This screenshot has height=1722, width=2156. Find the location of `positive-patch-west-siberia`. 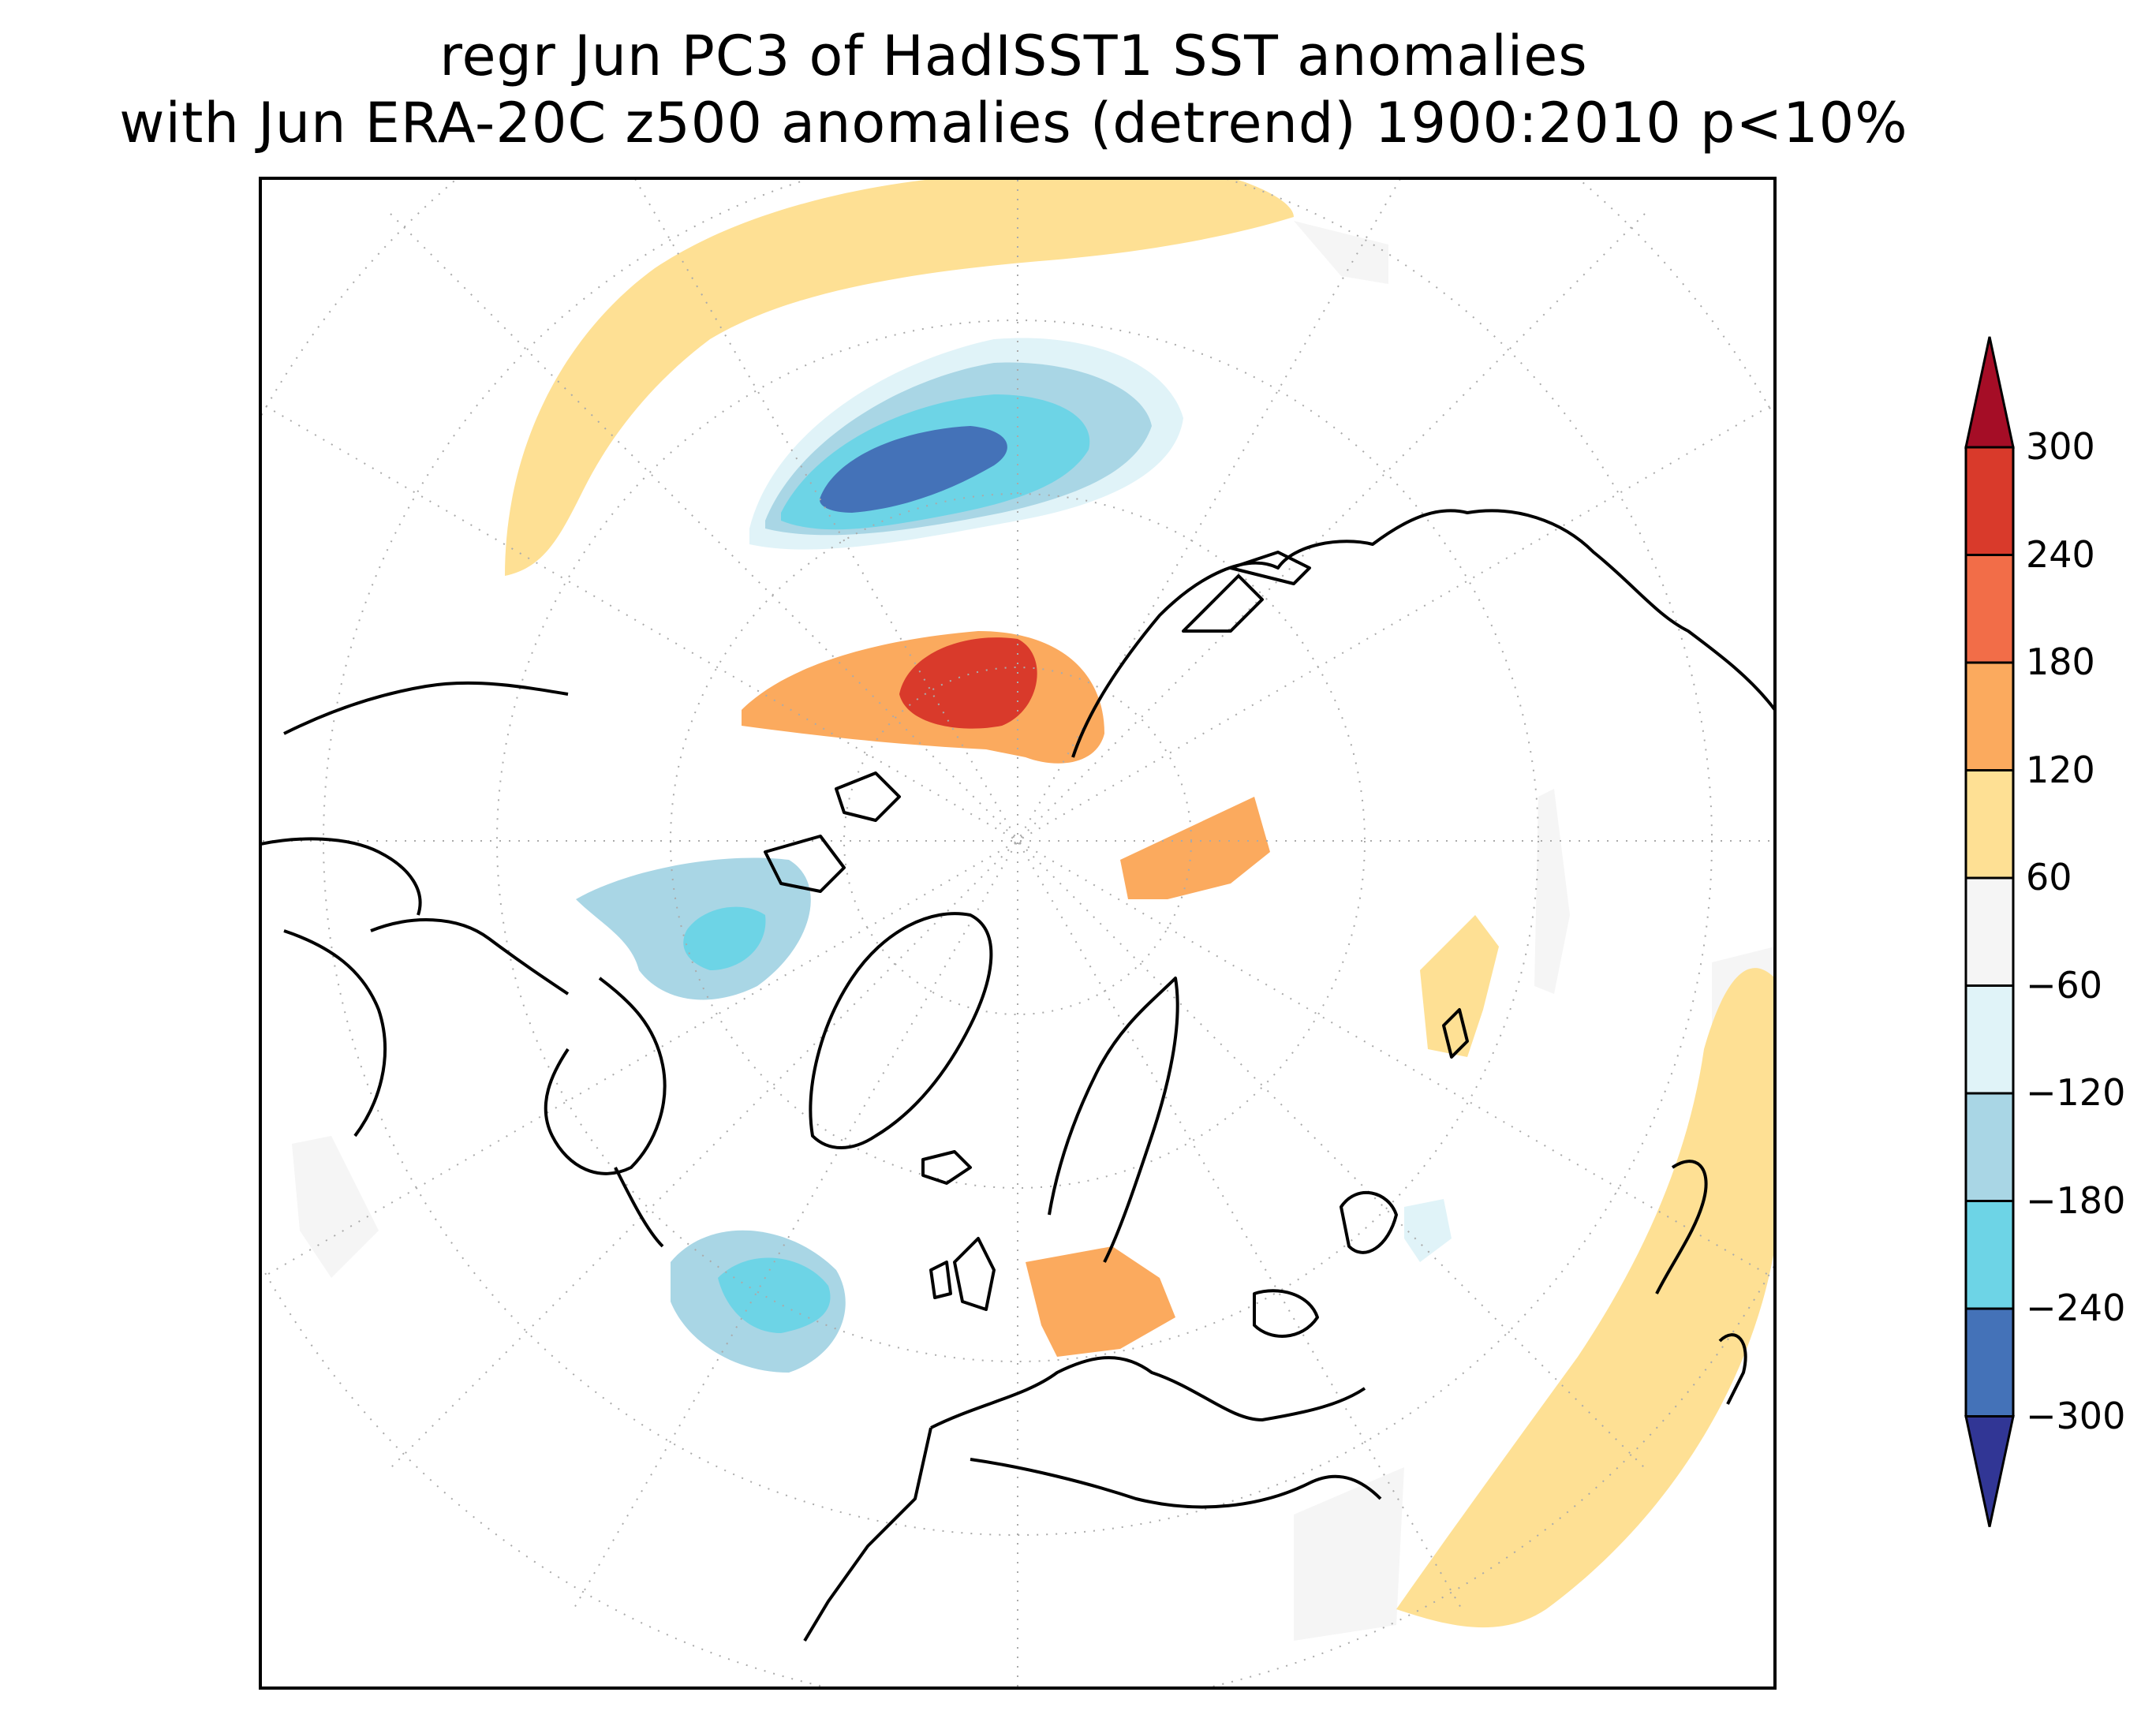

positive-patch-west-siberia is located at coordinates (1195, 848).